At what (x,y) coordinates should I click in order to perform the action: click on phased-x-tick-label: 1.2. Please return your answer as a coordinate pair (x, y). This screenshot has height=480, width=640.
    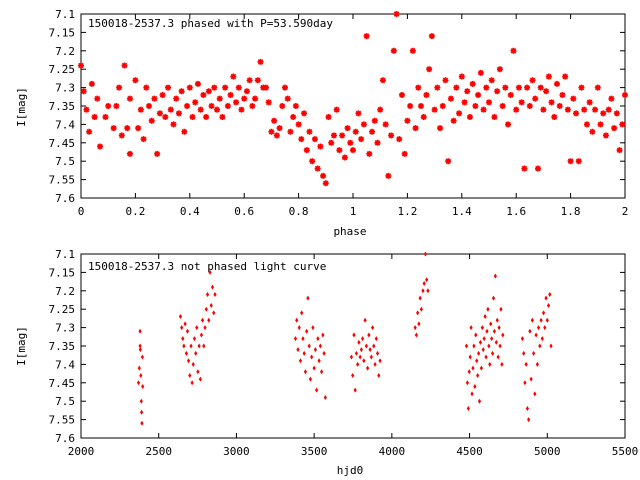
    Looking at the image, I should click on (407, 211).